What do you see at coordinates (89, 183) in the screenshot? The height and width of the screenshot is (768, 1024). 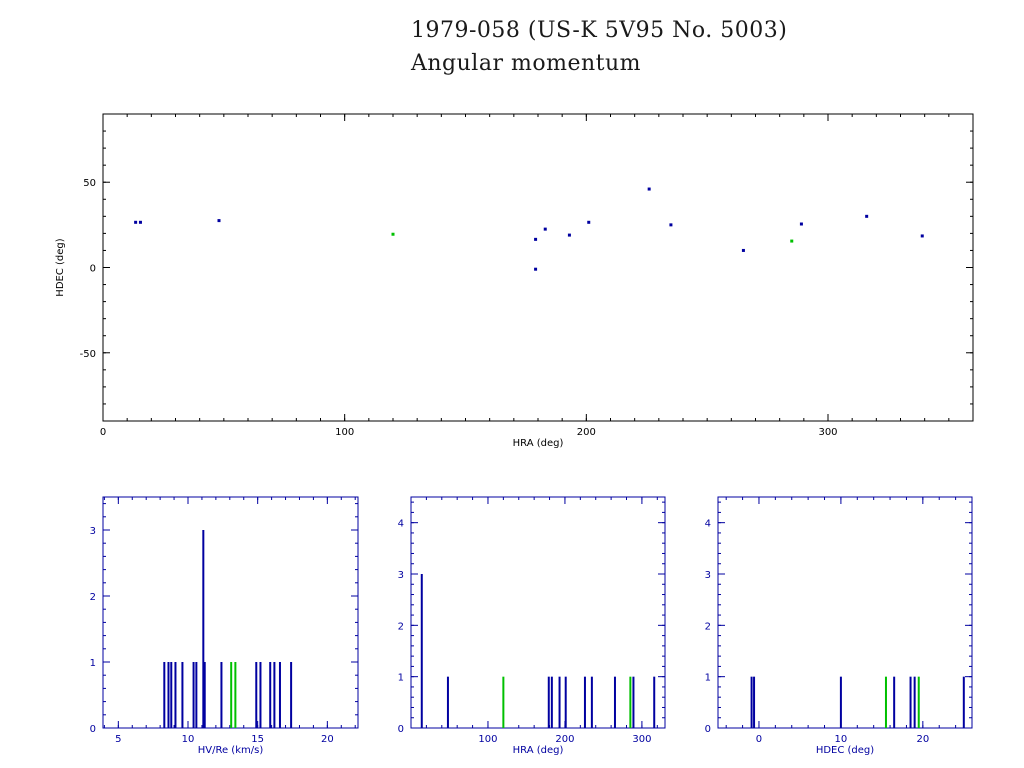 I see `y-tick-label: 50` at bounding box center [89, 183].